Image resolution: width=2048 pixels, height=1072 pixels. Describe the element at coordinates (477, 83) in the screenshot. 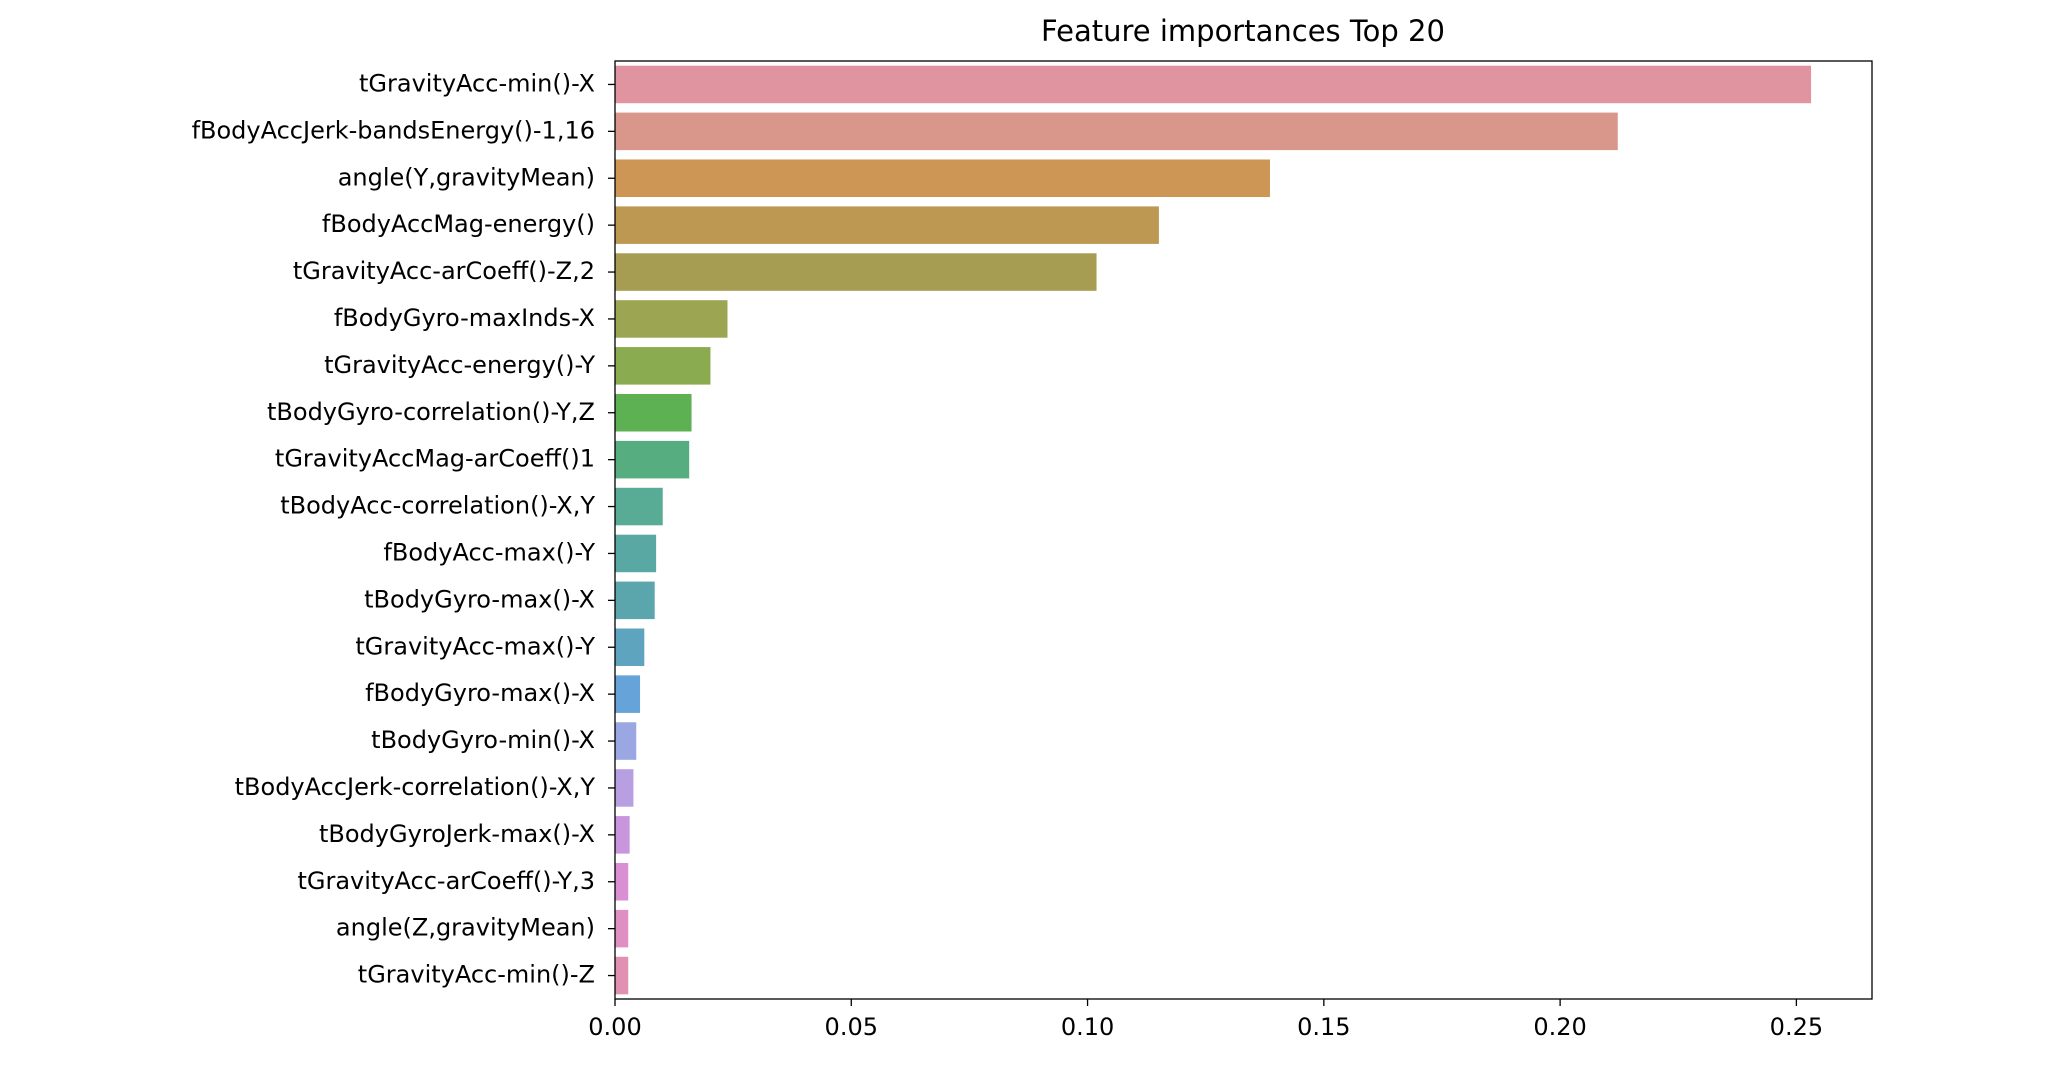

I see `y-tick-label: tGravityAcc-min()-X` at that location.